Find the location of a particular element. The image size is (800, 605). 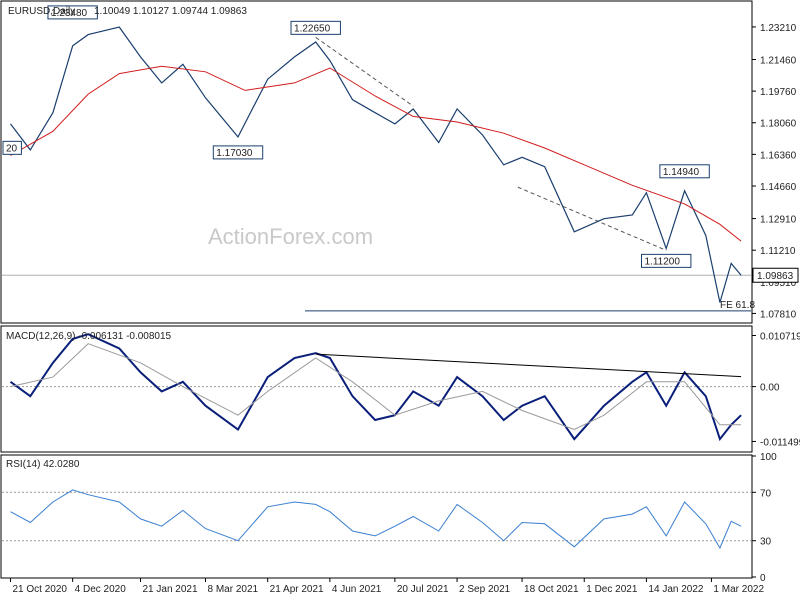

price-tick-label: 1.18060 is located at coordinates (778, 124).